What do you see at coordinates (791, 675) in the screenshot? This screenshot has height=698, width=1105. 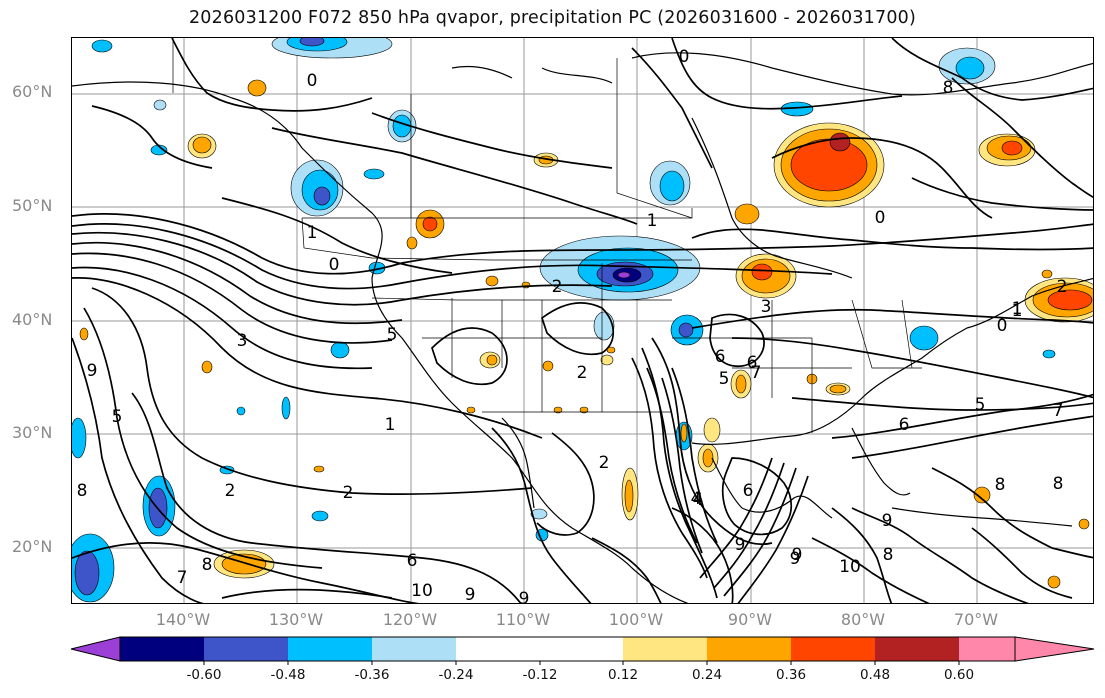 I see `colorbar-tick-label: 0.36` at bounding box center [791, 675].